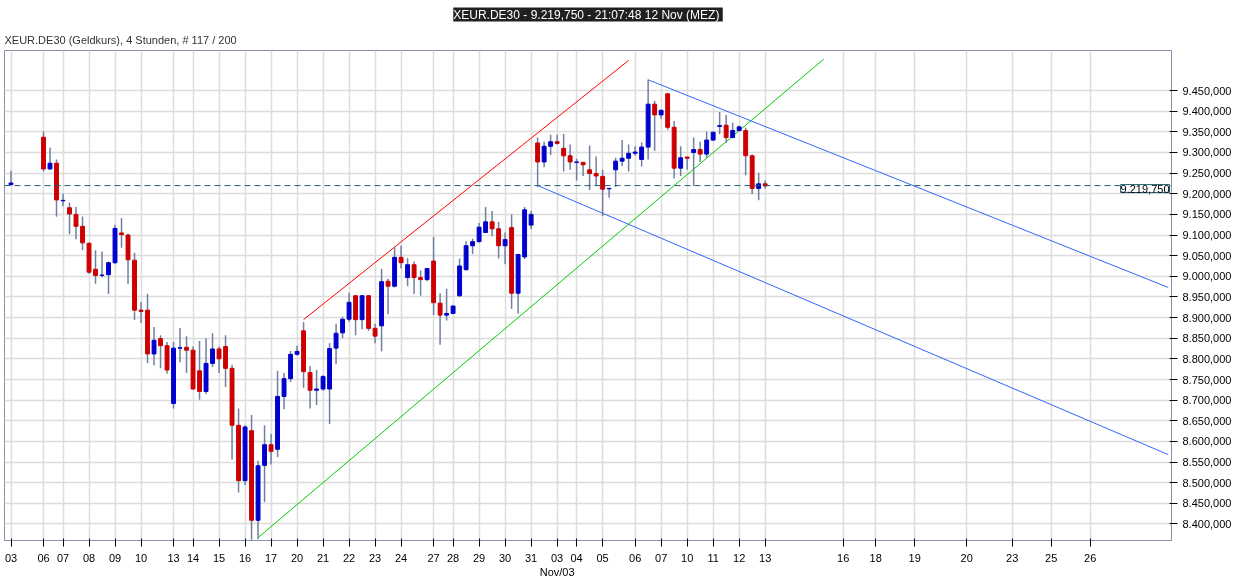 This screenshot has height=580, width=1234. Describe the element at coordinates (349, 557) in the screenshot. I see `x-tick-label: 22` at that location.